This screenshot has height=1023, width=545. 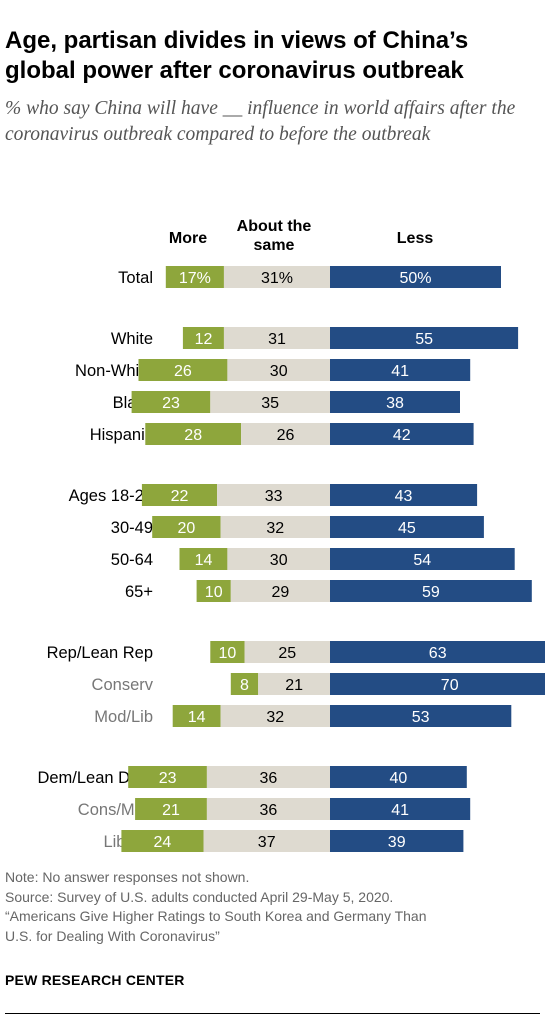 I want to click on bar-row-non-white: Non-White 26 30 41, so click(x=273, y=370).